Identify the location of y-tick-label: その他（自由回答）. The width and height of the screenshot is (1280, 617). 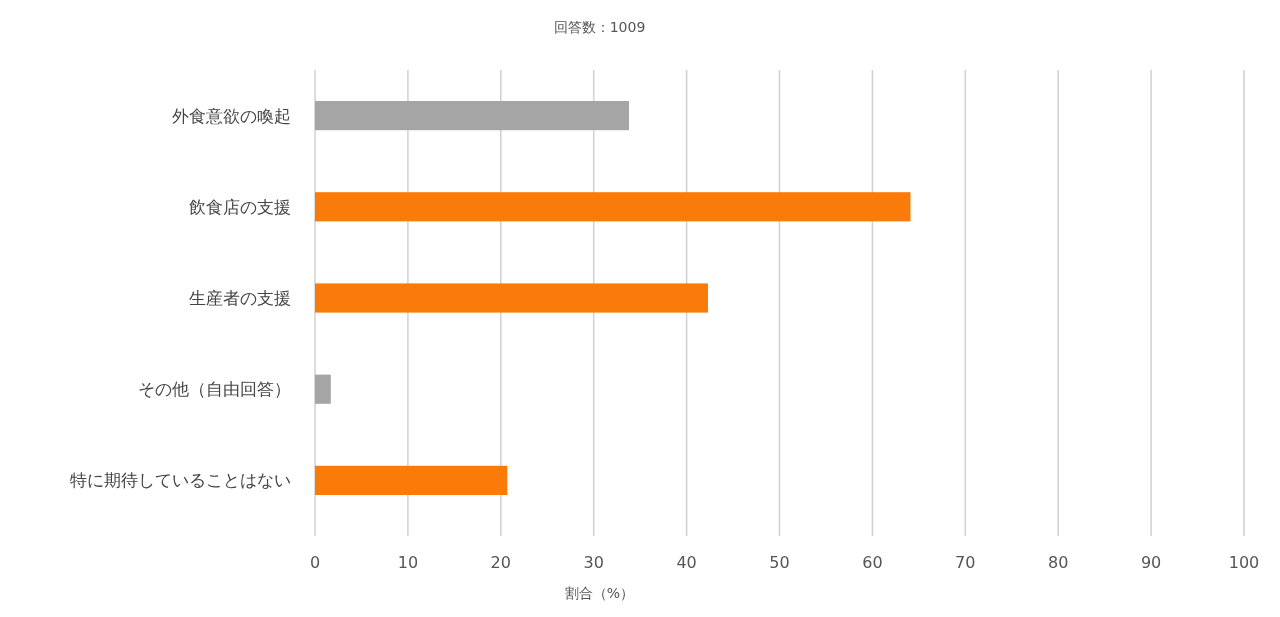
(214, 389).